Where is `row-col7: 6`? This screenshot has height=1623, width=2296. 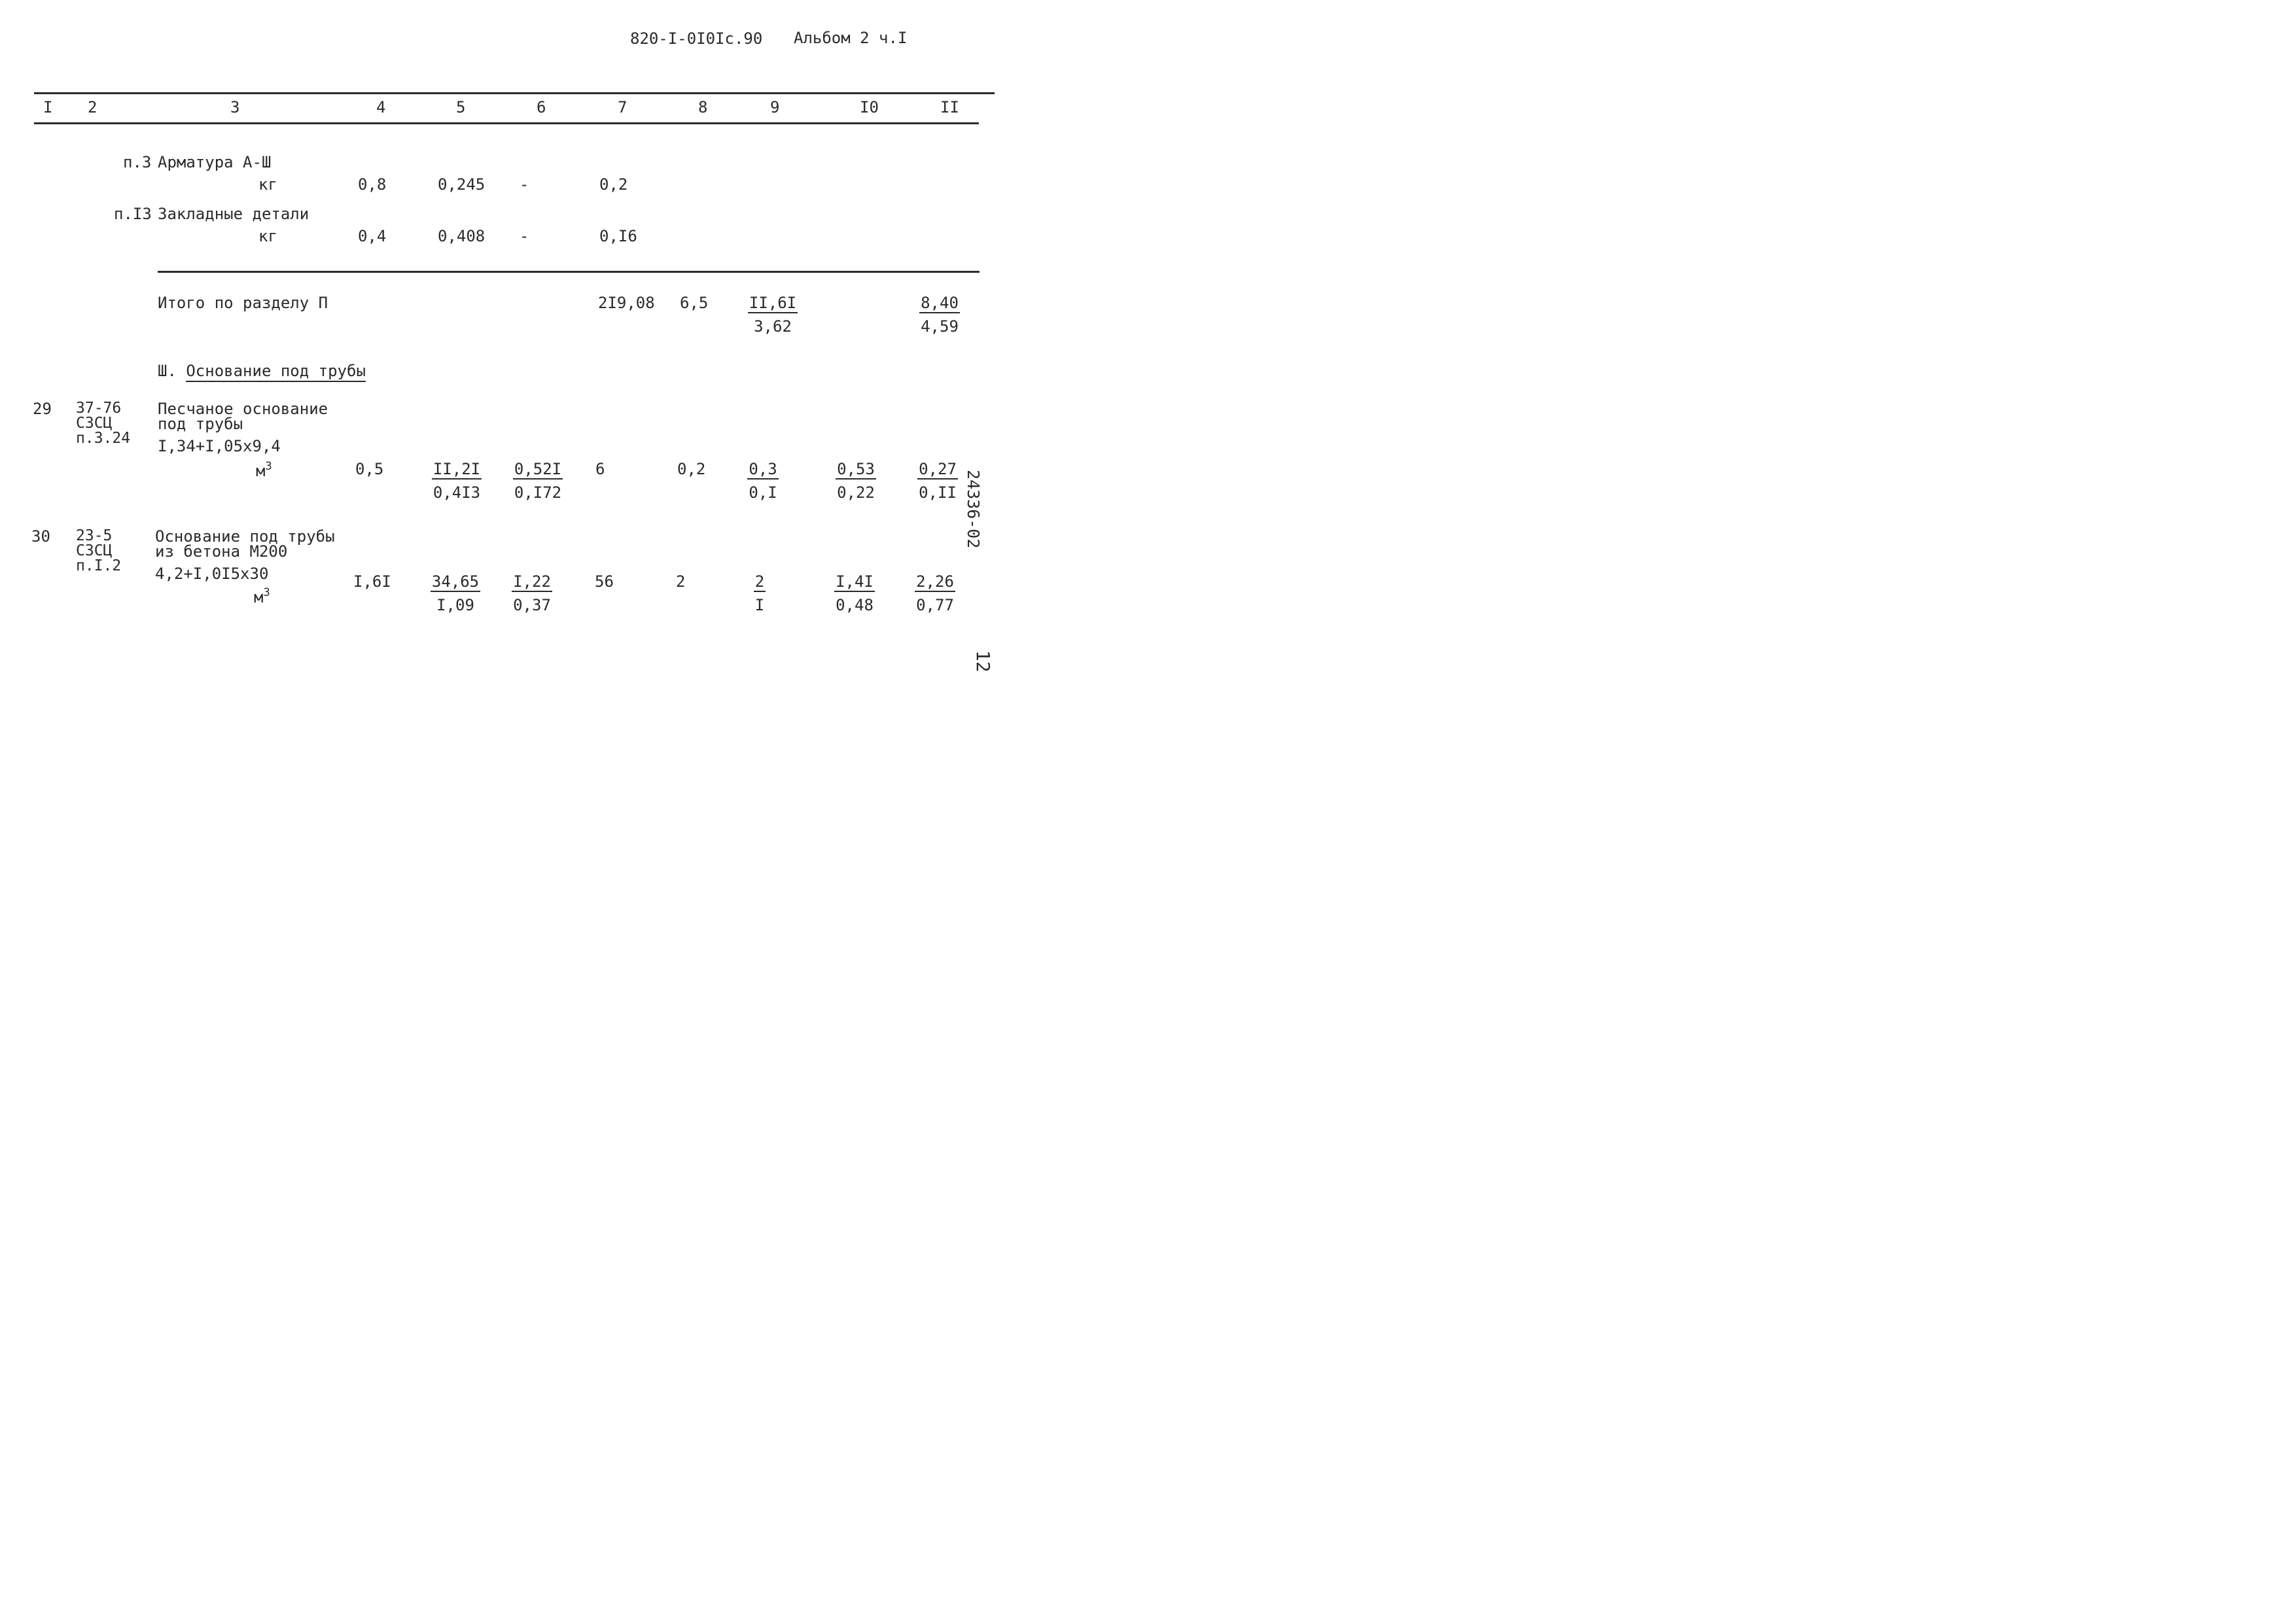 row-col7: 6 is located at coordinates (600, 469).